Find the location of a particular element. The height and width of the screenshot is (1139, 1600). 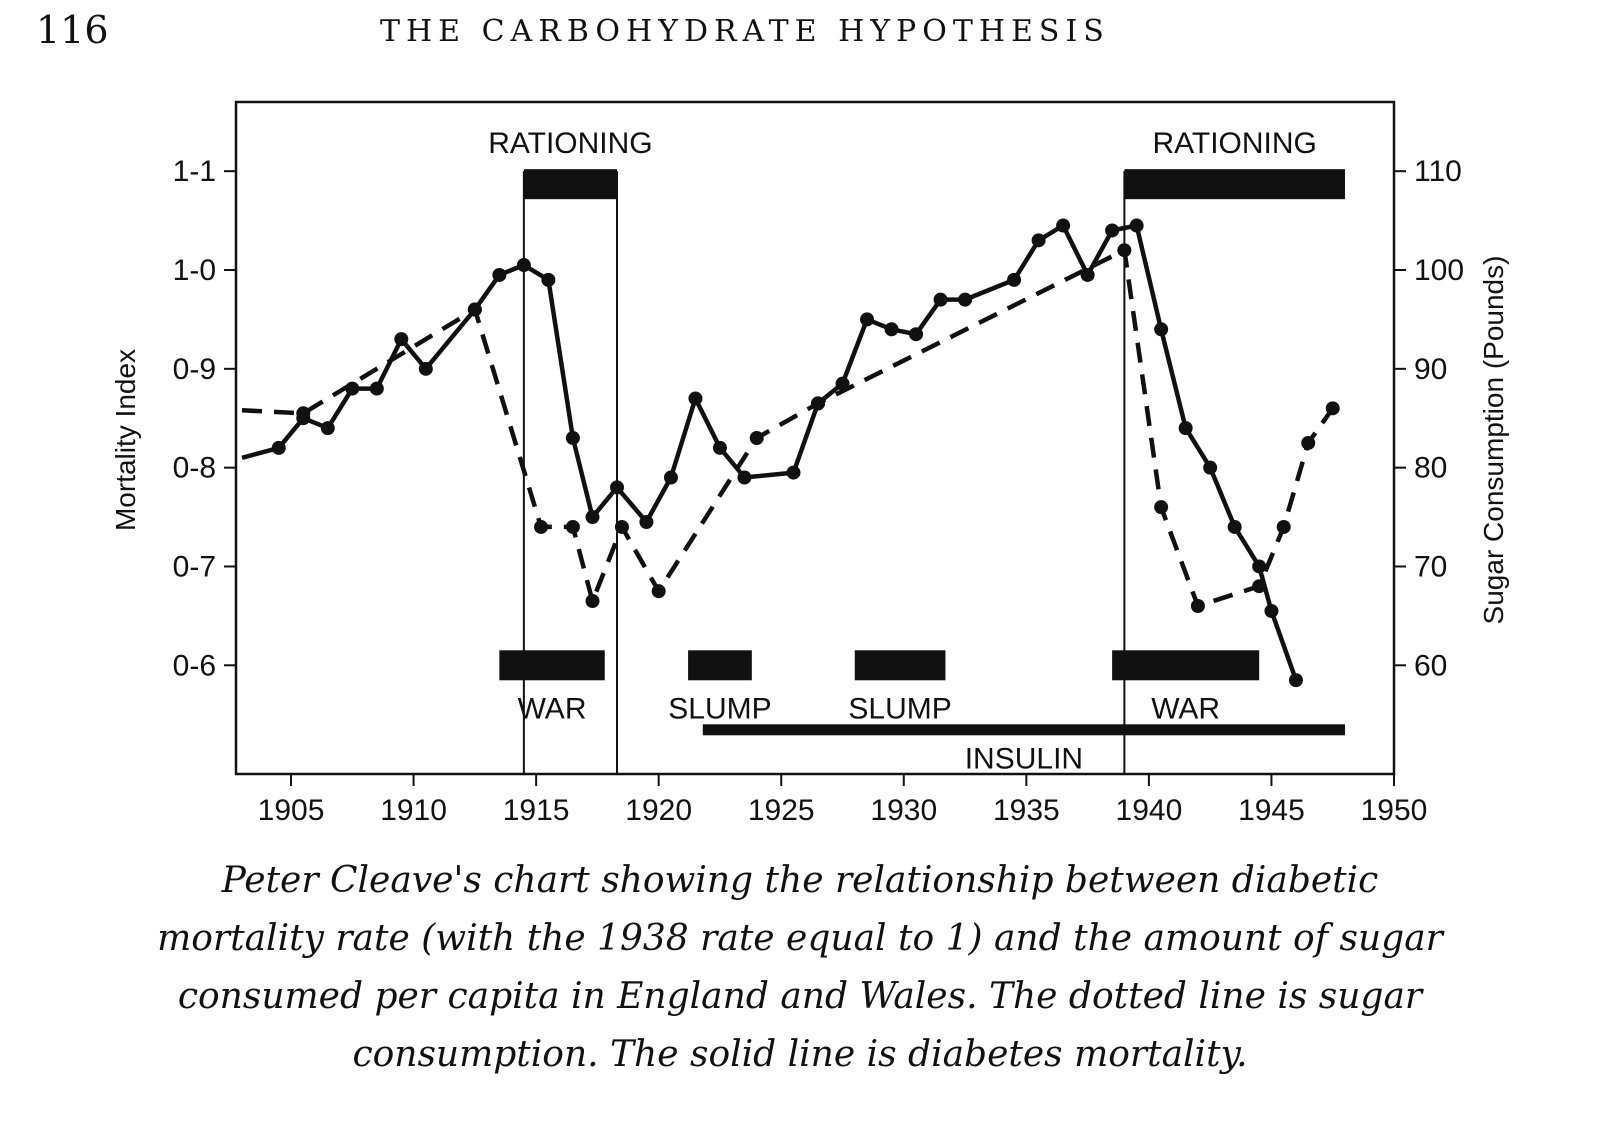

y2-tick-label: 60 is located at coordinates (1430, 665).